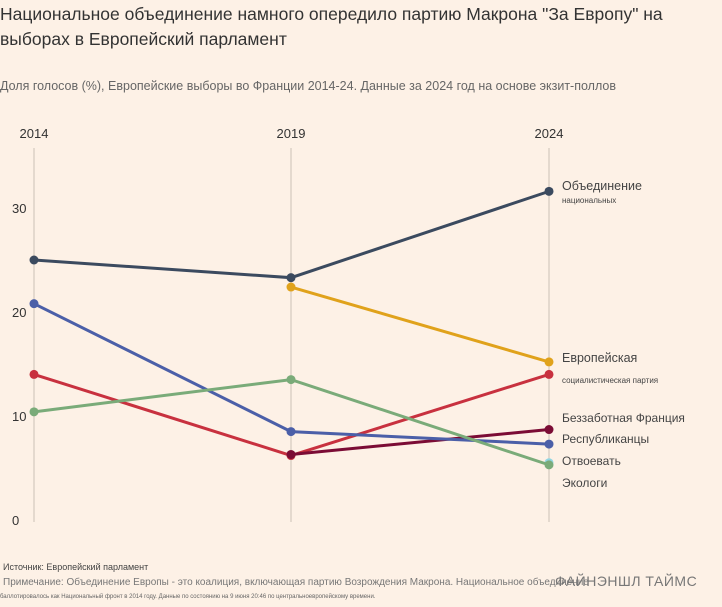 This screenshot has width=722, height=607. What do you see at coordinates (76, 567) in the screenshot?
I see `source-note: Источник: Европейский парламент` at bounding box center [76, 567].